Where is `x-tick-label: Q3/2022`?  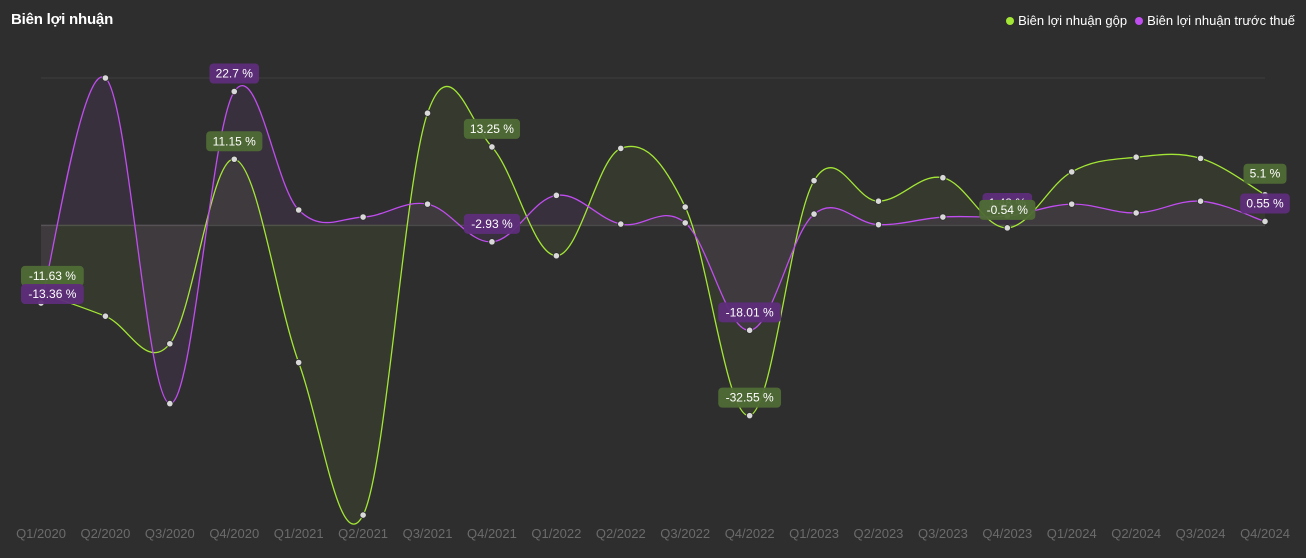
x-tick-label: Q3/2022 is located at coordinates (685, 533).